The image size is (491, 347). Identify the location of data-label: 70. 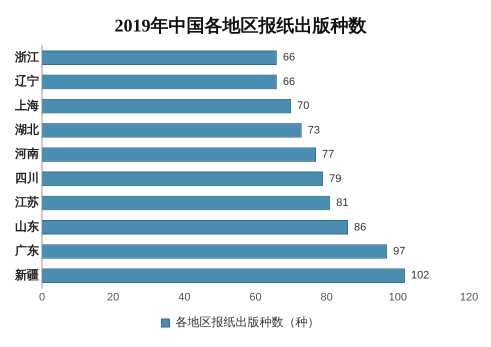
(303, 106).